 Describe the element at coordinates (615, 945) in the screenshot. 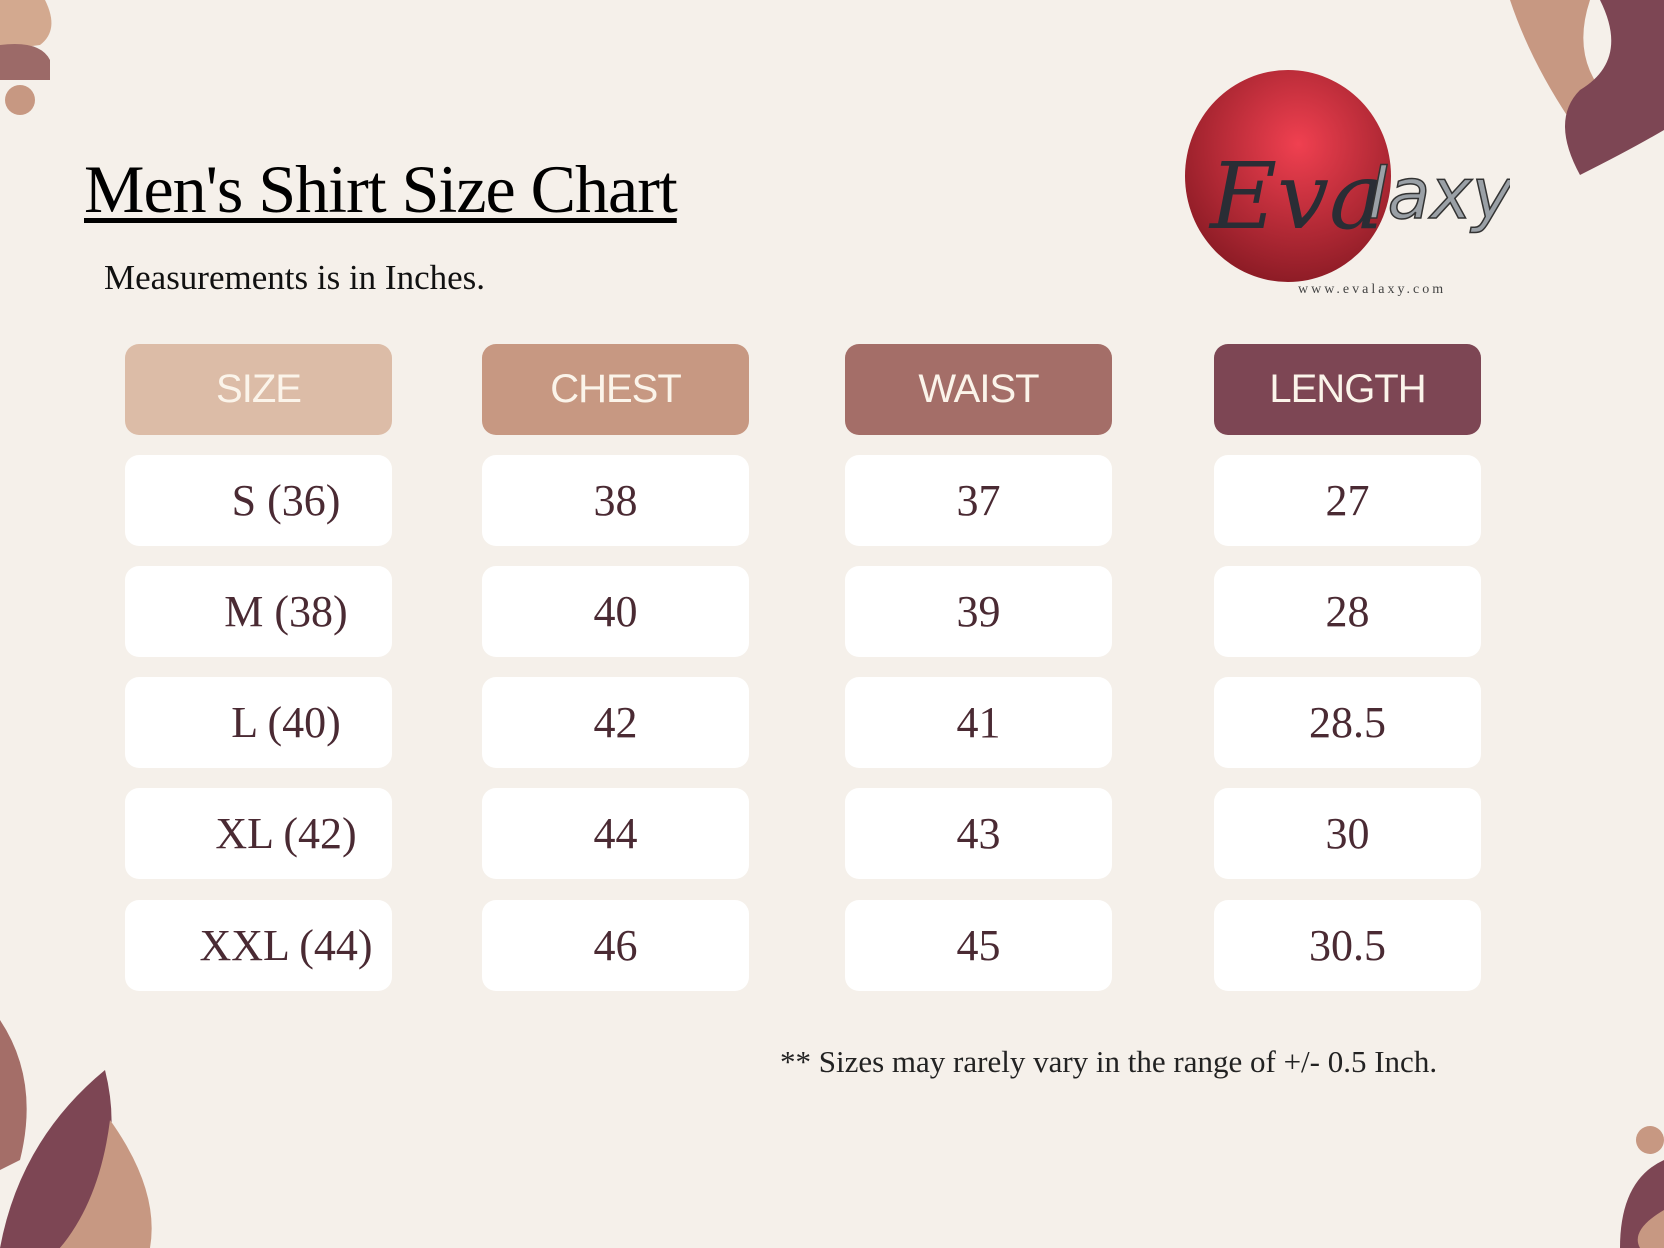

I see `table-cell-chest: 46` at that location.